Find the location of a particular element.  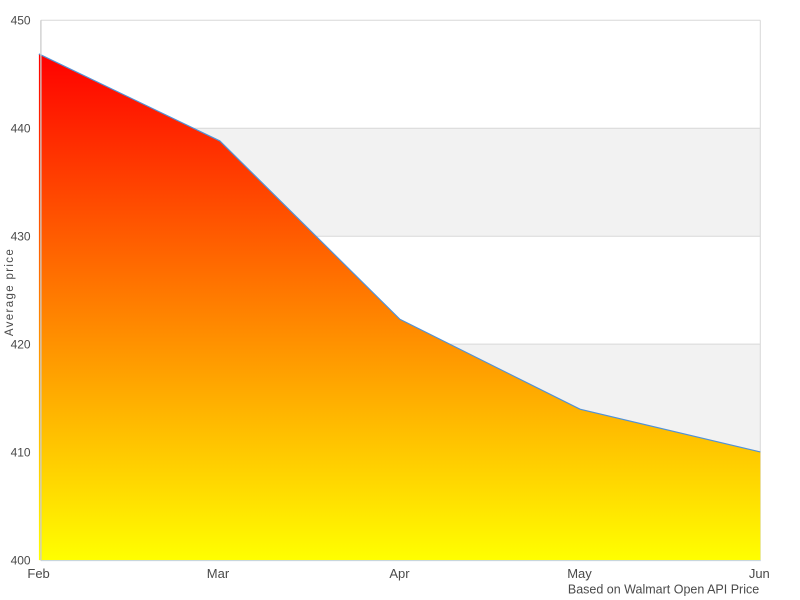

svg-text: 400 is located at coordinates (21, 560).